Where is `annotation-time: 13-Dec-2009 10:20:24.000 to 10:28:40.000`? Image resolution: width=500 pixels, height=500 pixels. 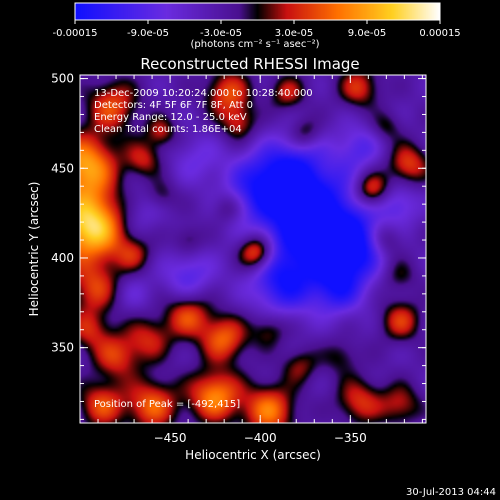
annotation-time: 13-Dec-2009 10:20:24.000 to 10:28:40.000 is located at coordinates (203, 93).